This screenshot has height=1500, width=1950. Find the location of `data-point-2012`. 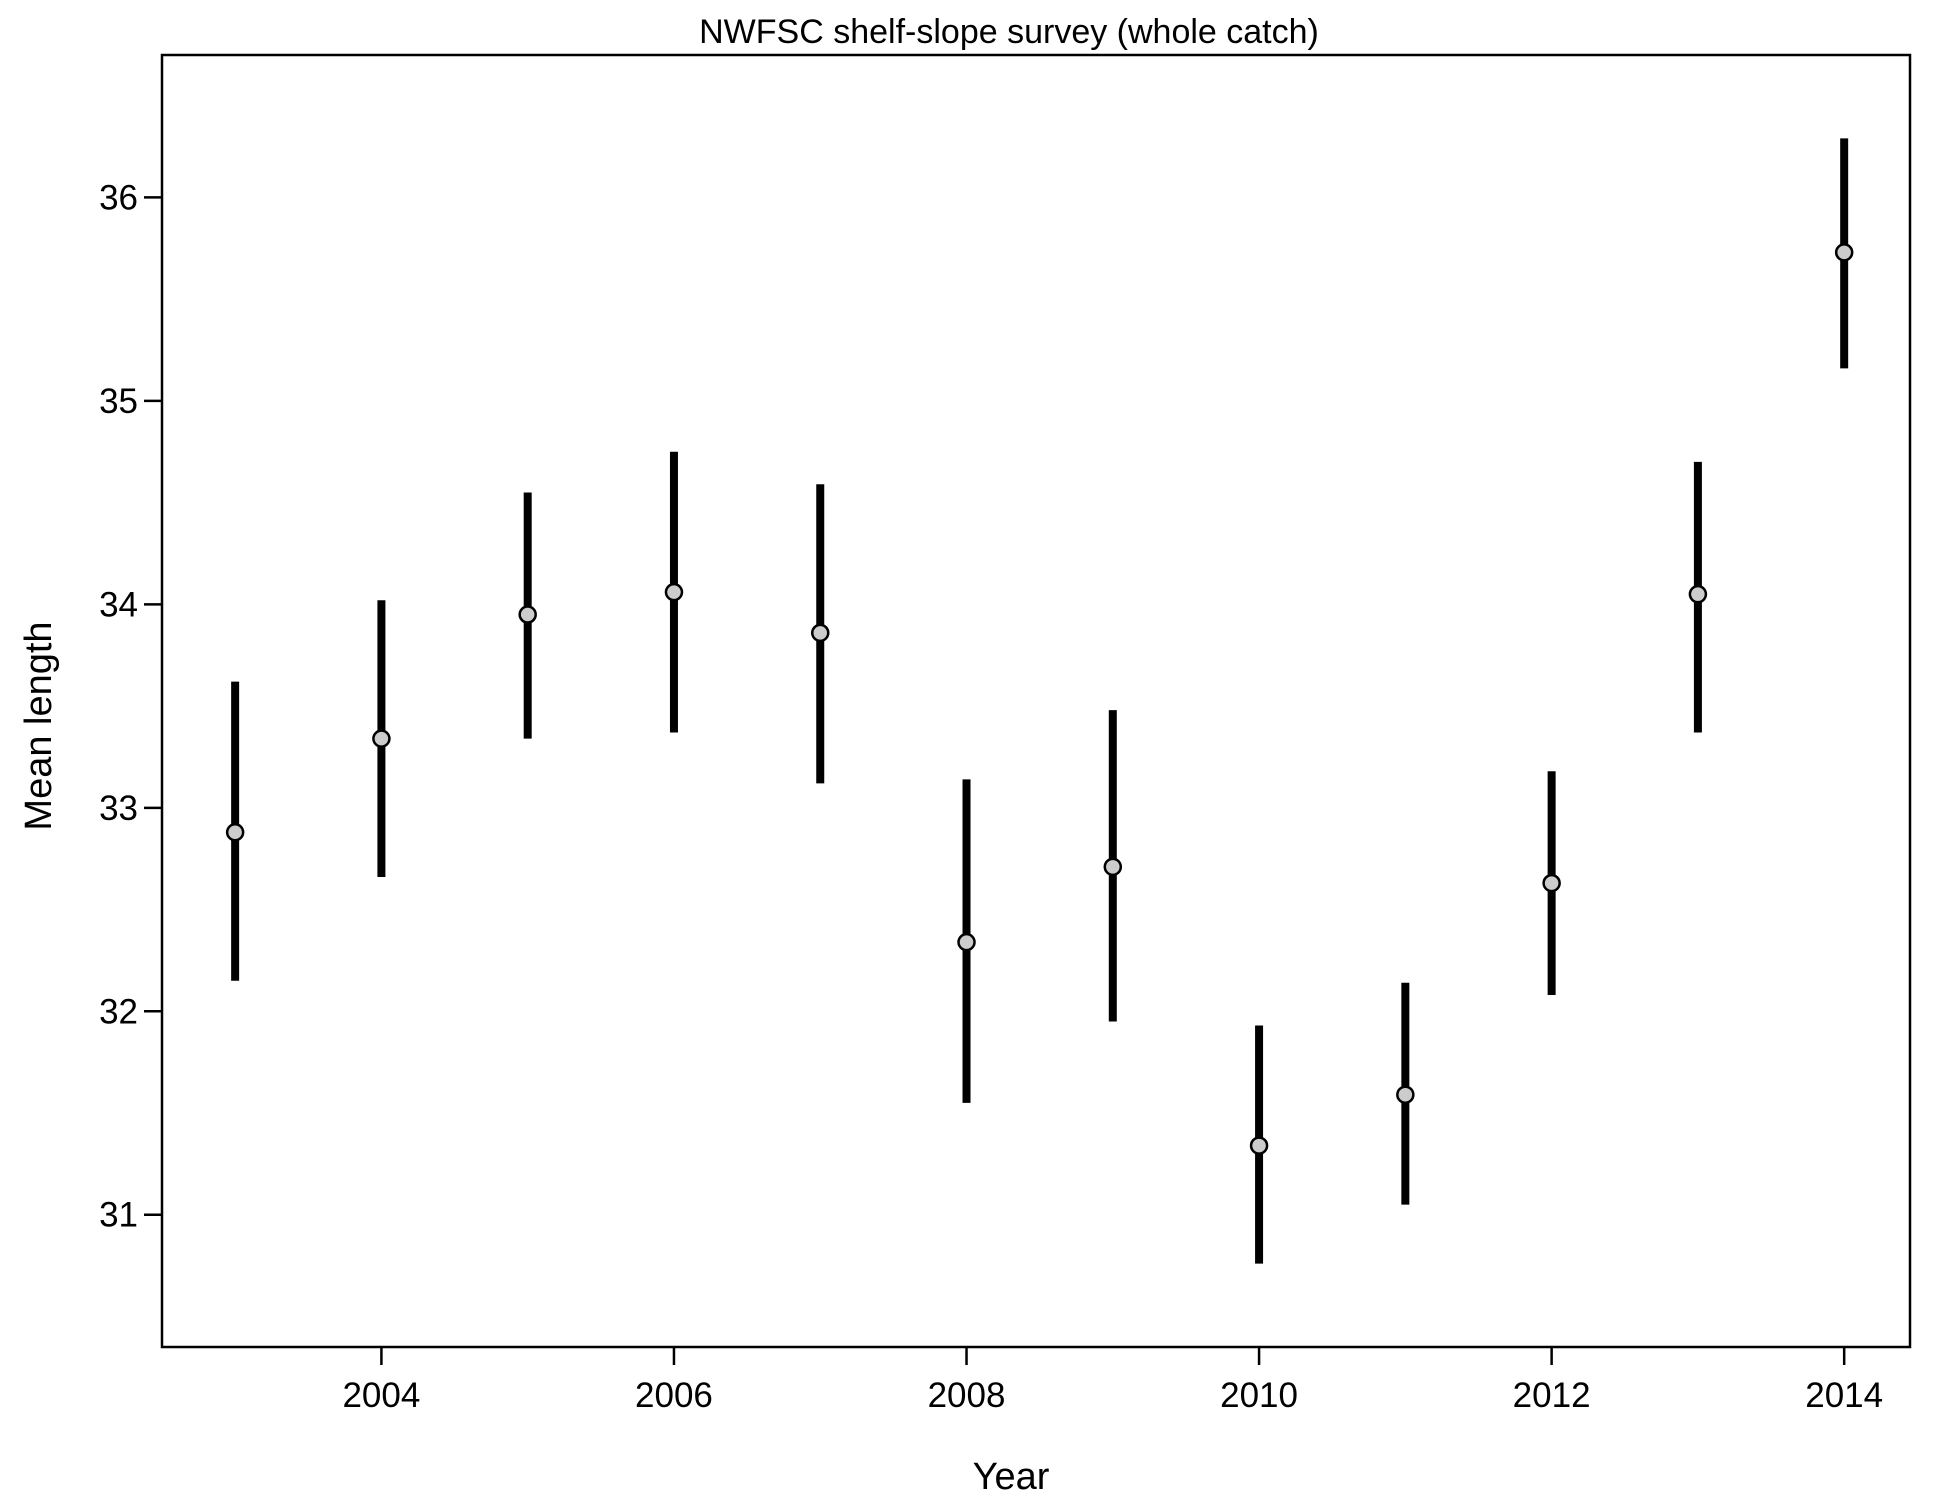

data-point-2012 is located at coordinates (1551, 883).